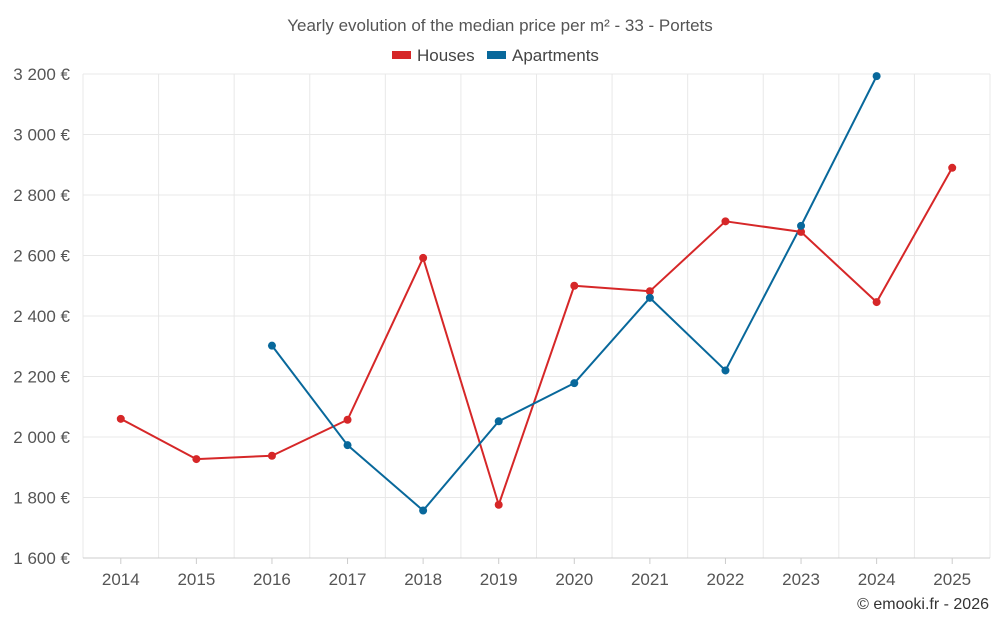 The image size is (1000, 625). I want to click on legend-swatch-apartments, so click(496, 55).